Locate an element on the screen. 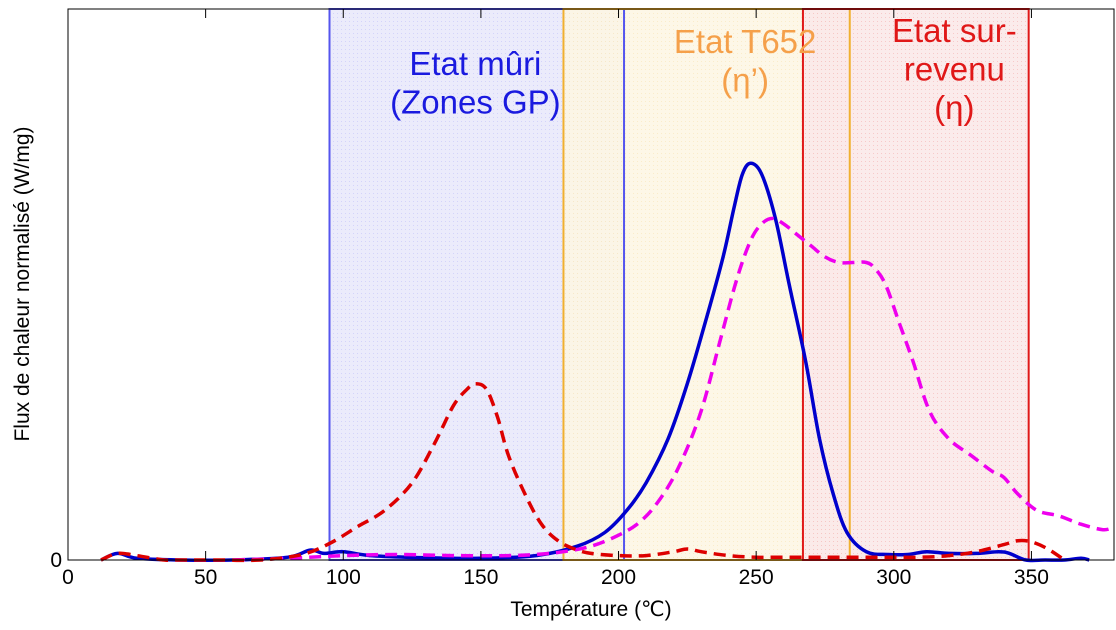 This screenshot has height=630, width=1116. region-label: revenu is located at coordinates (954, 69).